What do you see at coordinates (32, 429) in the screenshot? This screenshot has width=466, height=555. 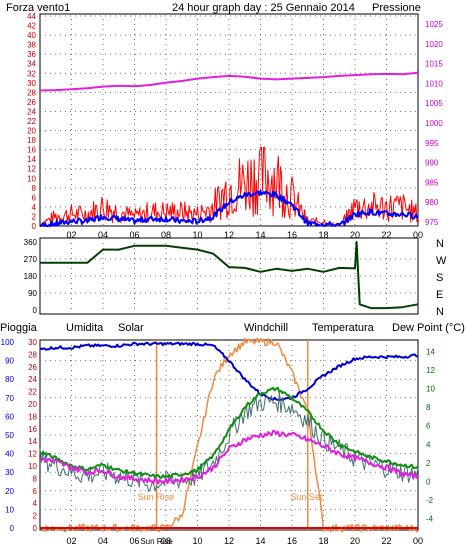 I see `rain-y-tick-label: 16` at bounding box center [32, 429].